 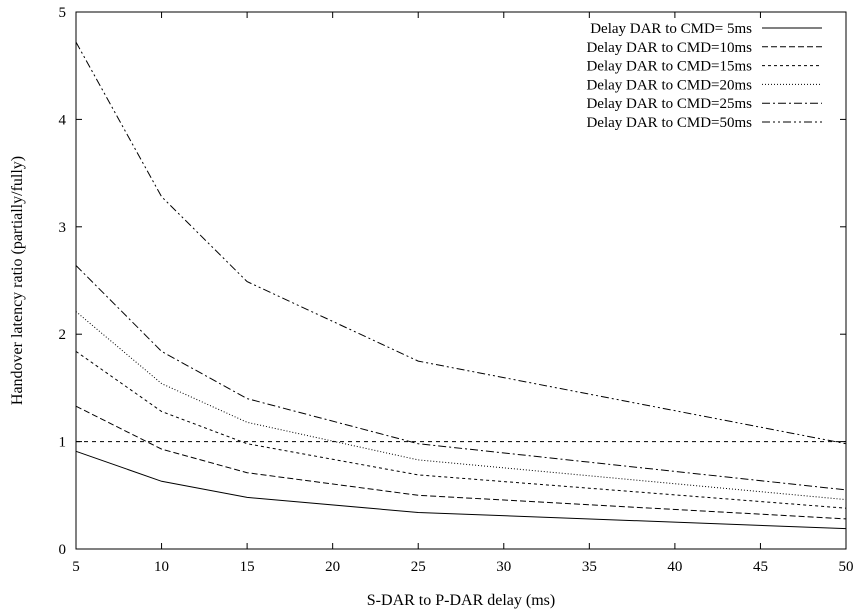 I want to click on y-tick-label: 1, so click(x=63, y=443).